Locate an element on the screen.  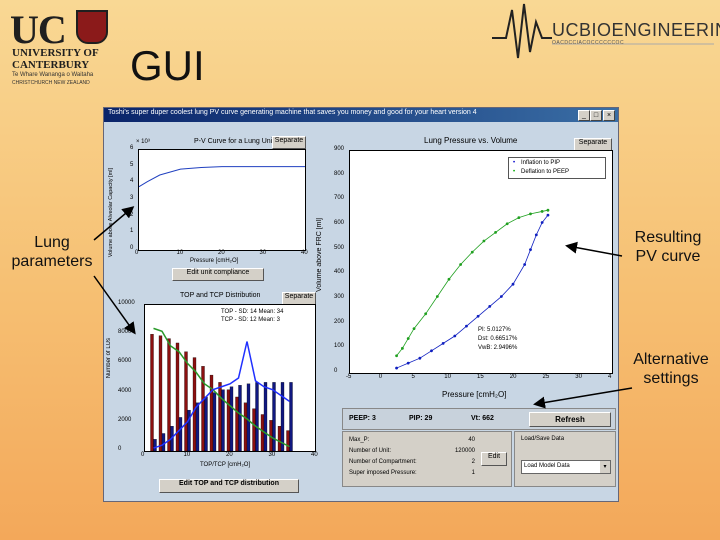
vt-value: Vt: 662 is located at coordinates (482, 418).